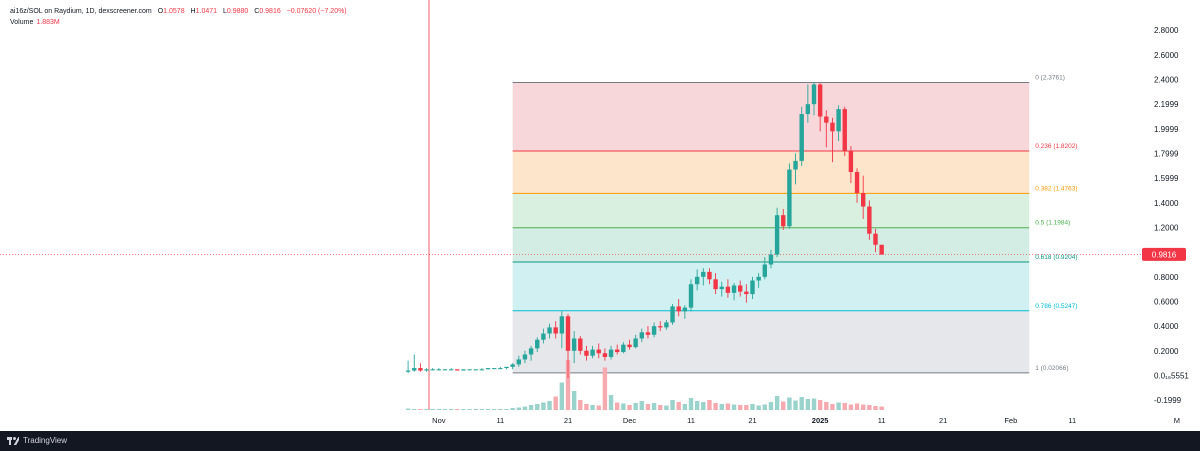  Describe the element at coordinates (1166, 277) in the screenshot. I see `y-tick-label: 0.8000` at that location.